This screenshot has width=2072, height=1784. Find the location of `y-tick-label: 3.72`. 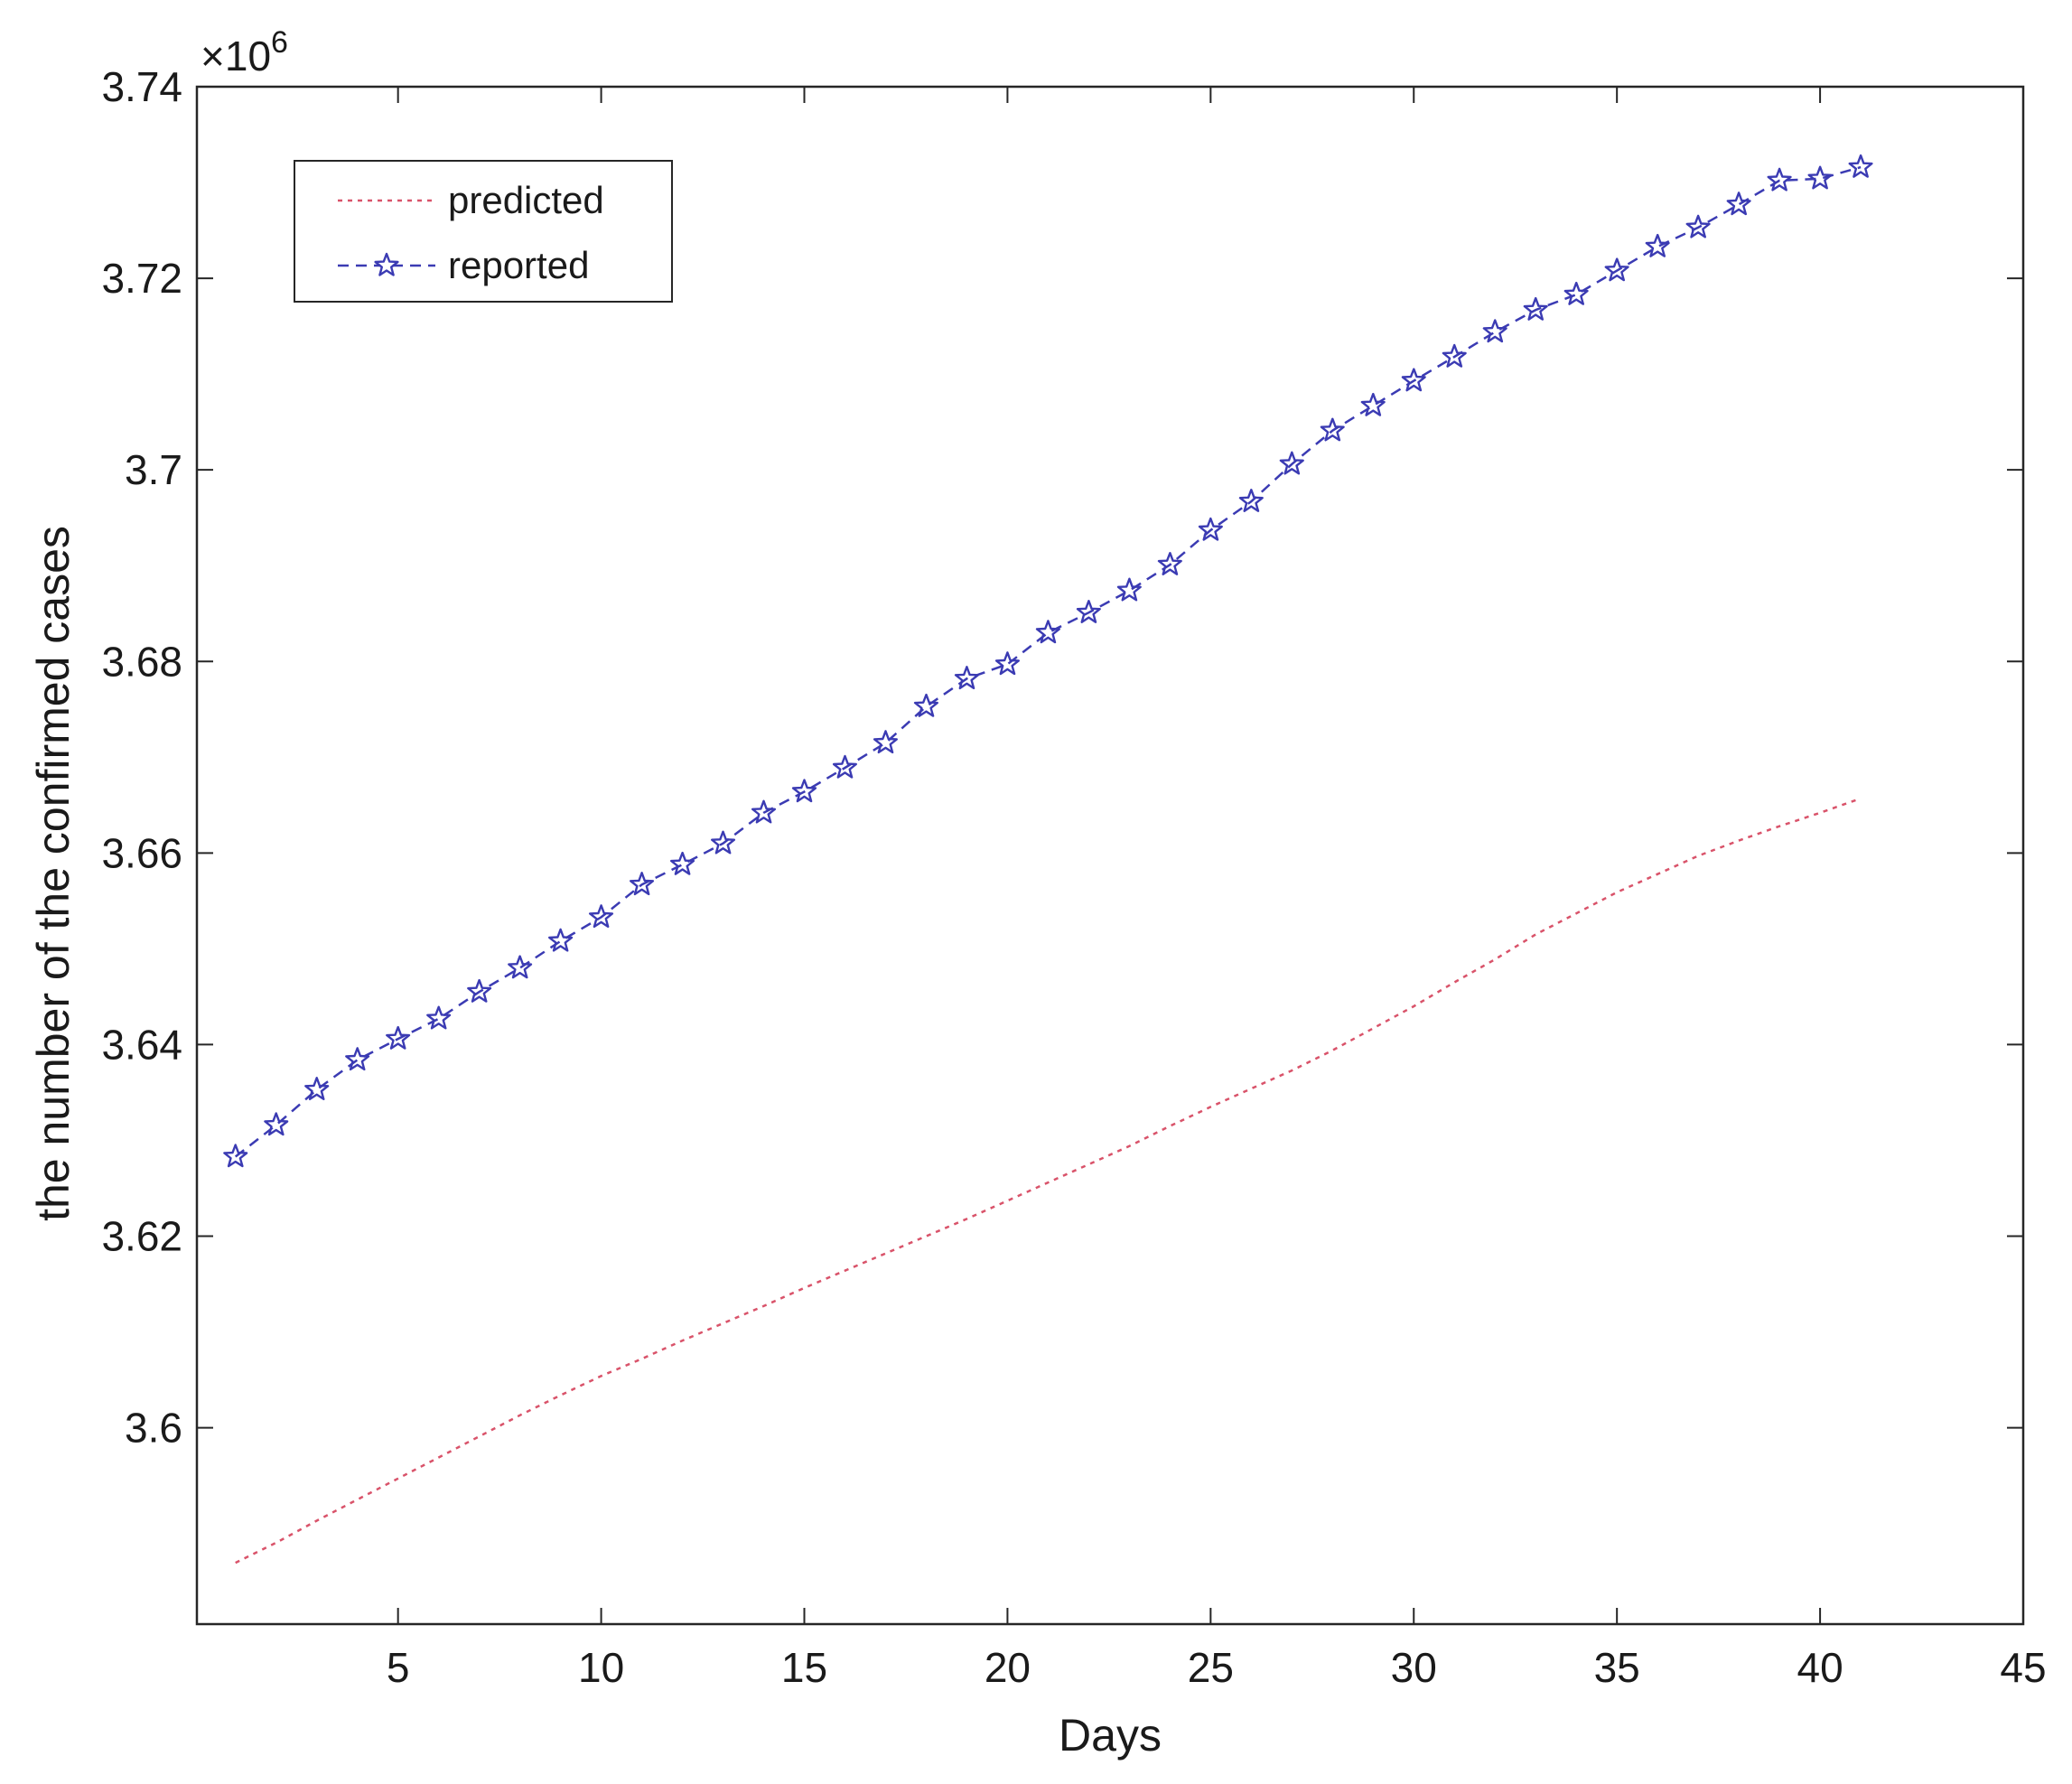

y-tick-label: 3.72 is located at coordinates (142, 278).